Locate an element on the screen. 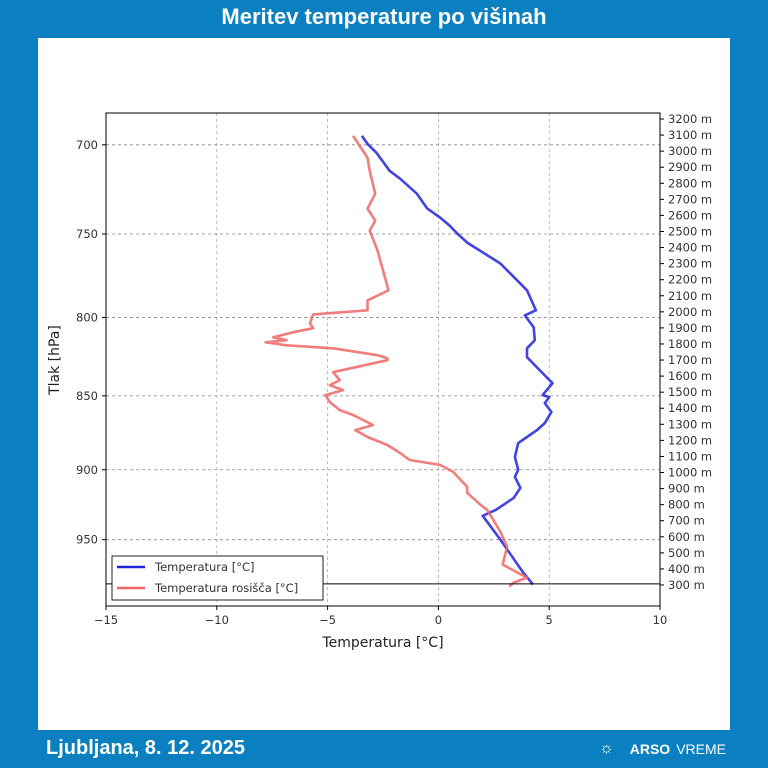  height-tick-label: 2400 m is located at coordinates (690, 248).